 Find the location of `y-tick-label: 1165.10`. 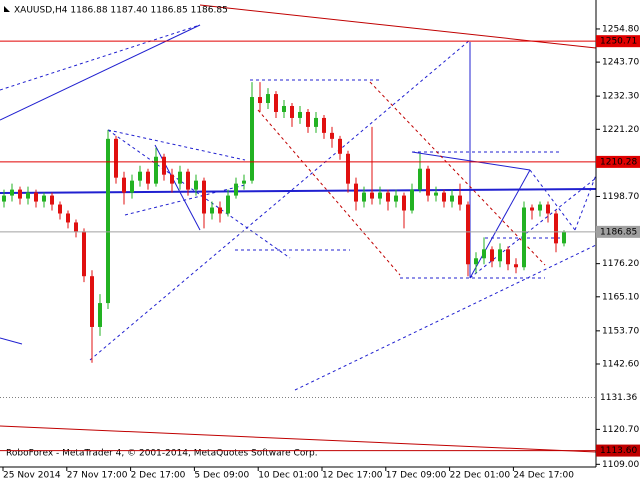

y-tick-label: 1165.10 is located at coordinates (620, 297).